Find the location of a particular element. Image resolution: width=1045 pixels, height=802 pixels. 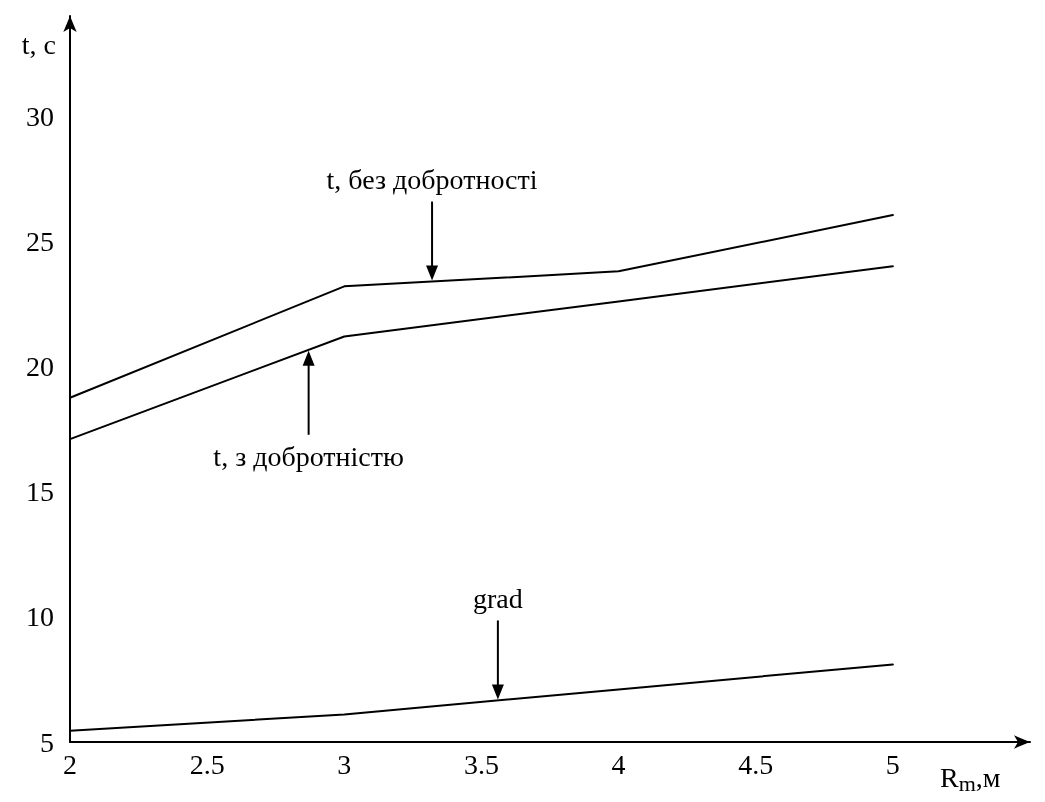

x-tick-label: 4 is located at coordinates (618, 764).